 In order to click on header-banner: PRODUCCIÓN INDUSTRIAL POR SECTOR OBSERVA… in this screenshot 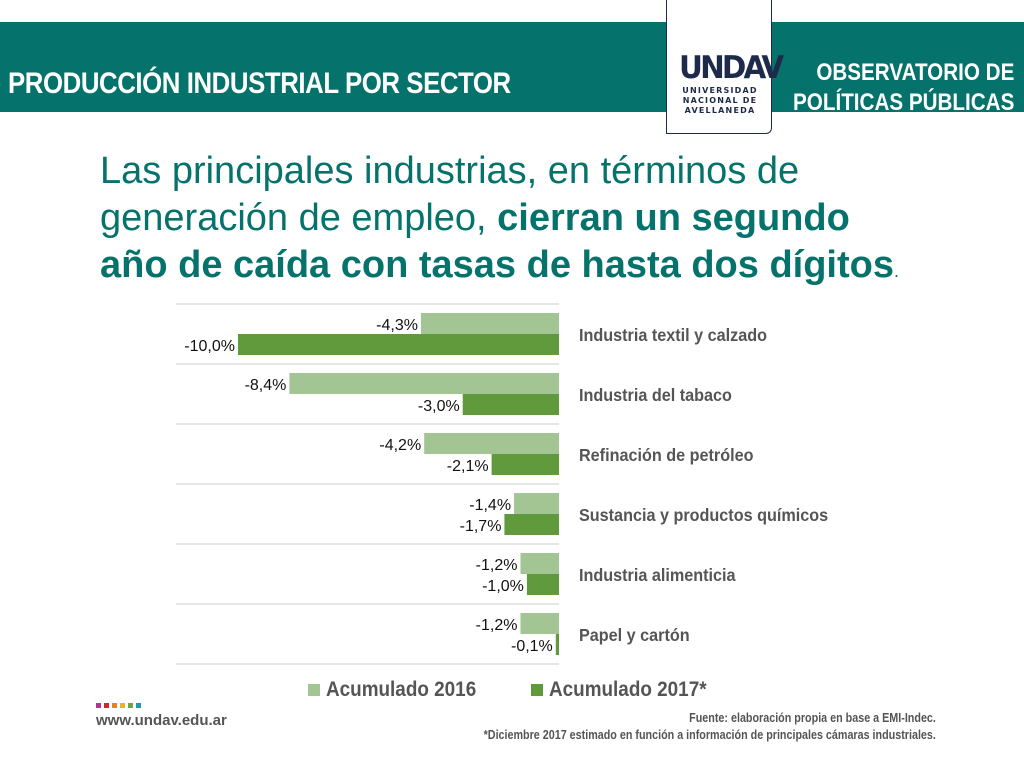, I will do `click(512, 69)`.